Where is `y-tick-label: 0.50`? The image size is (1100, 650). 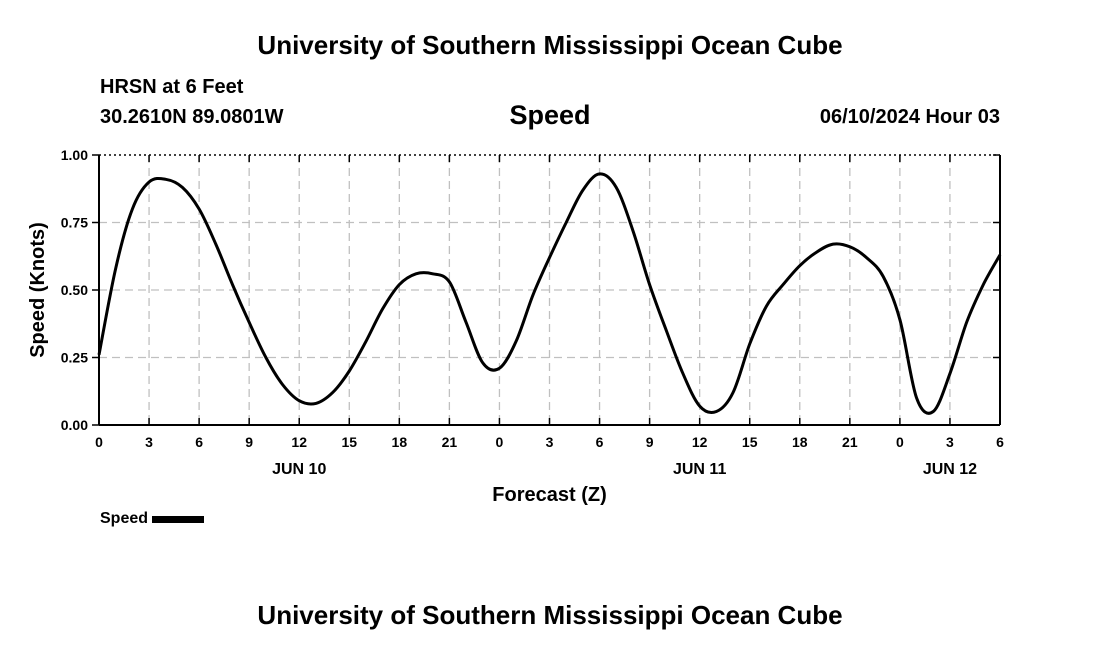
y-tick-label: 0.50 is located at coordinates (74, 290).